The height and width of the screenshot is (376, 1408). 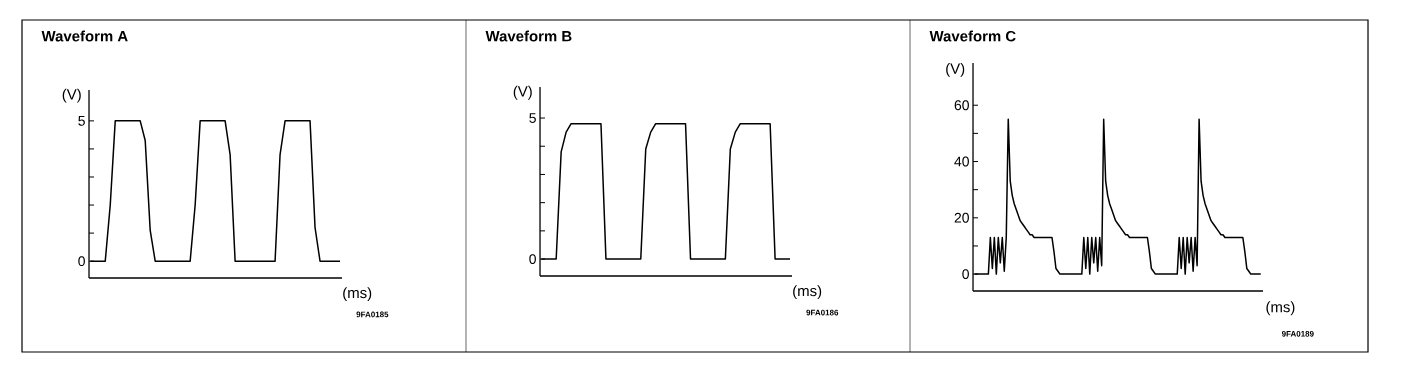 I want to click on y-tick-label: 60, so click(x=961, y=105).